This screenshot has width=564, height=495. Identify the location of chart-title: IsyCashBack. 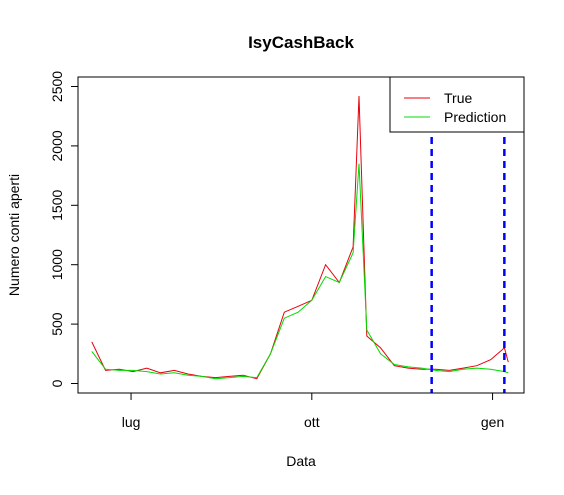
(301, 42).